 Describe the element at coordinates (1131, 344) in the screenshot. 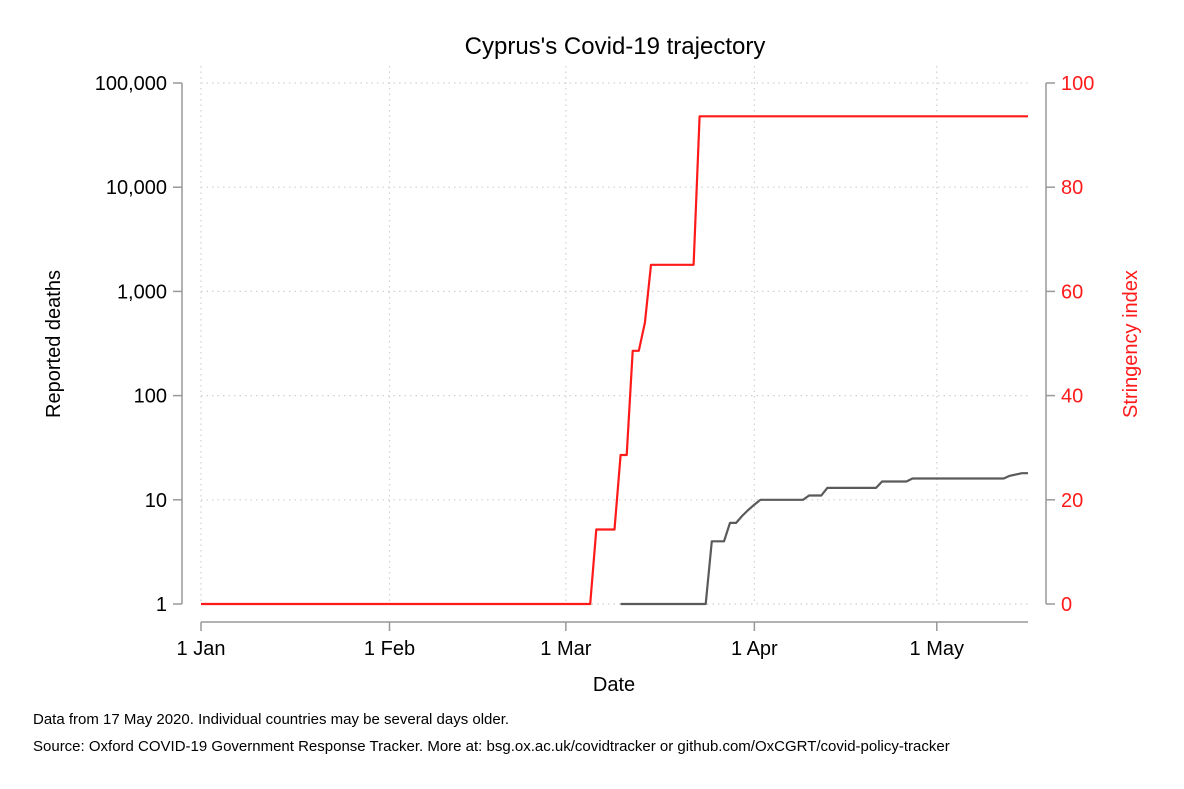

I see `y-axis-right-label: Stringency index` at that location.